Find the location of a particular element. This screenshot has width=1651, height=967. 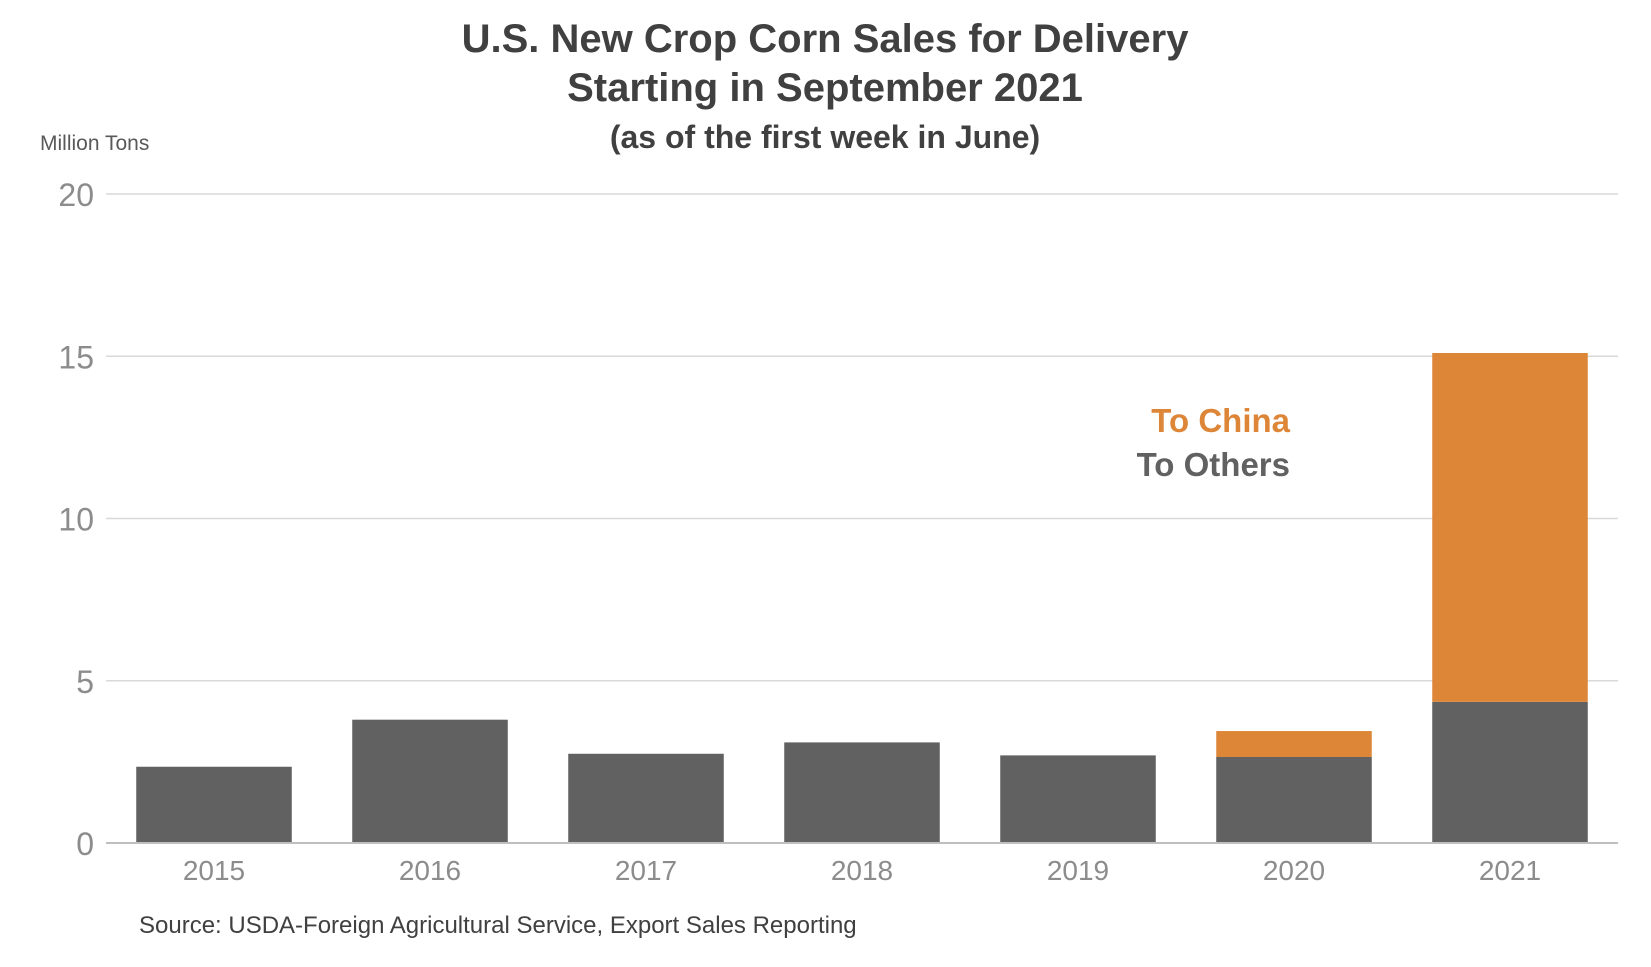

x-tick-label: 2020 is located at coordinates (1294, 870).